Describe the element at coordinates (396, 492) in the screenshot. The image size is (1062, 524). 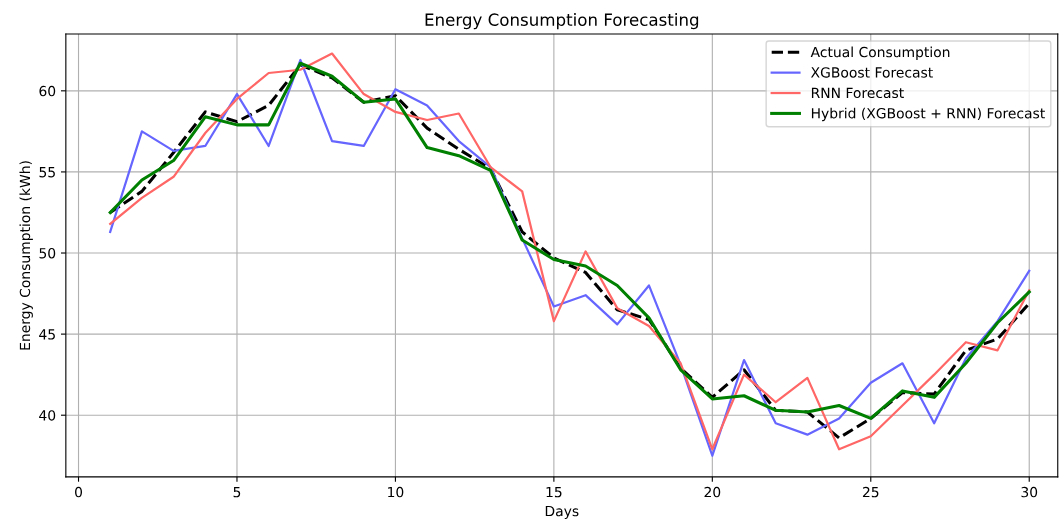
I see `x-tick-label: 10` at that location.